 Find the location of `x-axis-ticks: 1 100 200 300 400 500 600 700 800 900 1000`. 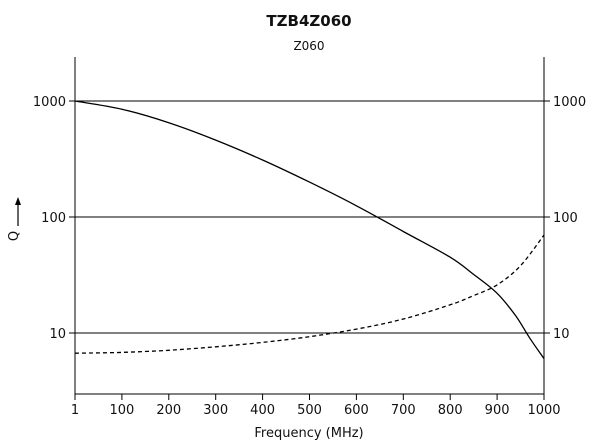

x-axis-ticks: 1 100 200 300 400 500 600 700 800 900 1000 is located at coordinates (316, 406).